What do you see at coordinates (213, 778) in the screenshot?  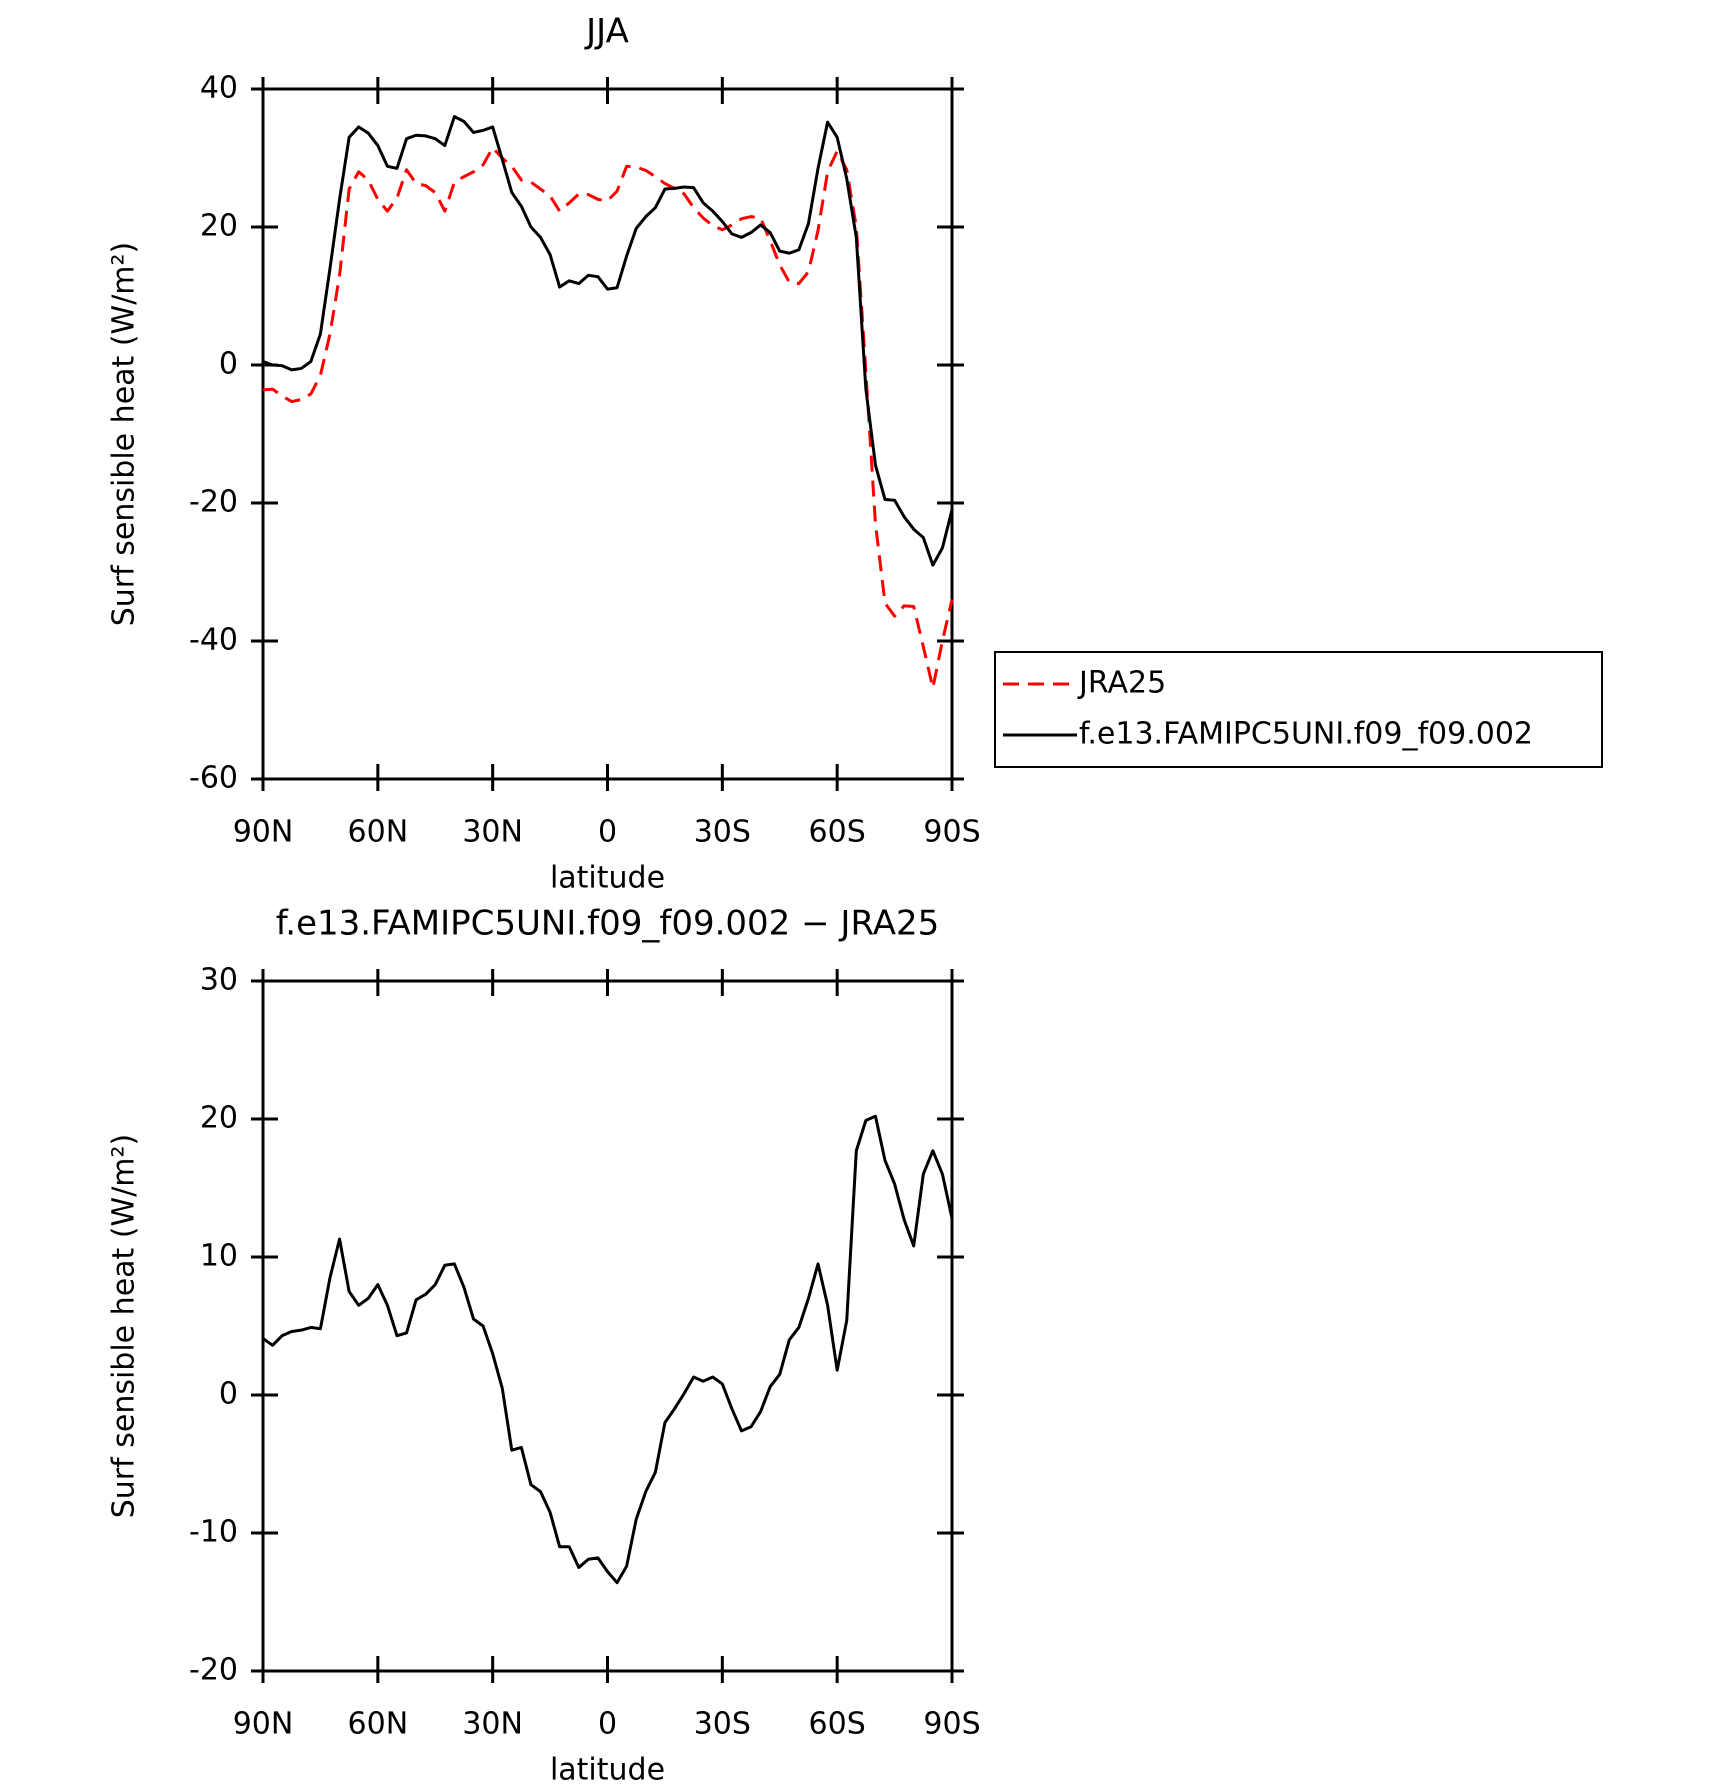 I see `y-tick-label: -60` at bounding box center [213, 778].